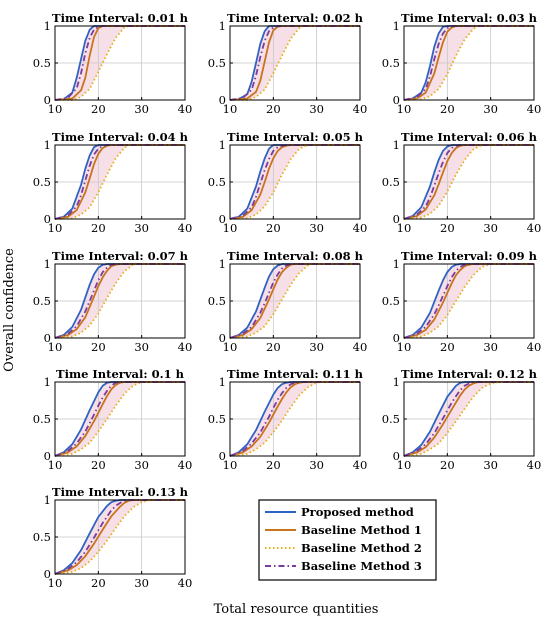 The width and height of the screenshot is (550, 626). I want to click on subplot-title: Time Interval: 0.05 h, so click(295, 137).